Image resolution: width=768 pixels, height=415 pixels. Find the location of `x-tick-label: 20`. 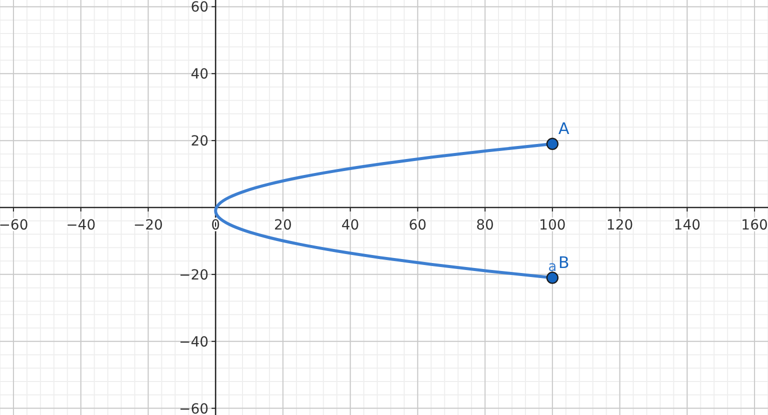

x-tick-label: 20 is located at coordinates (283, 226).